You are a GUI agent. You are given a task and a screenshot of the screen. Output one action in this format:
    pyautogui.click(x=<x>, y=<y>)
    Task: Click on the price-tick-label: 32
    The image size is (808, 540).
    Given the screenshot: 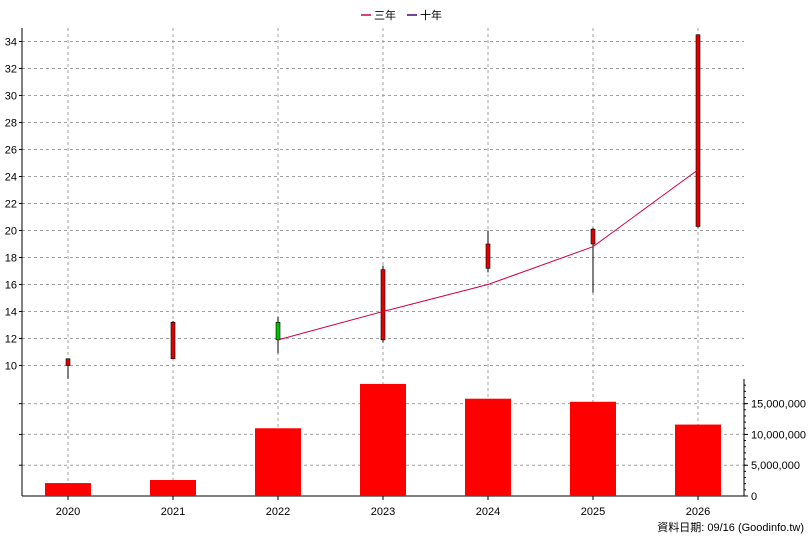 What is the action you would take?
    pyautogui.click(x=11, y=70)
    